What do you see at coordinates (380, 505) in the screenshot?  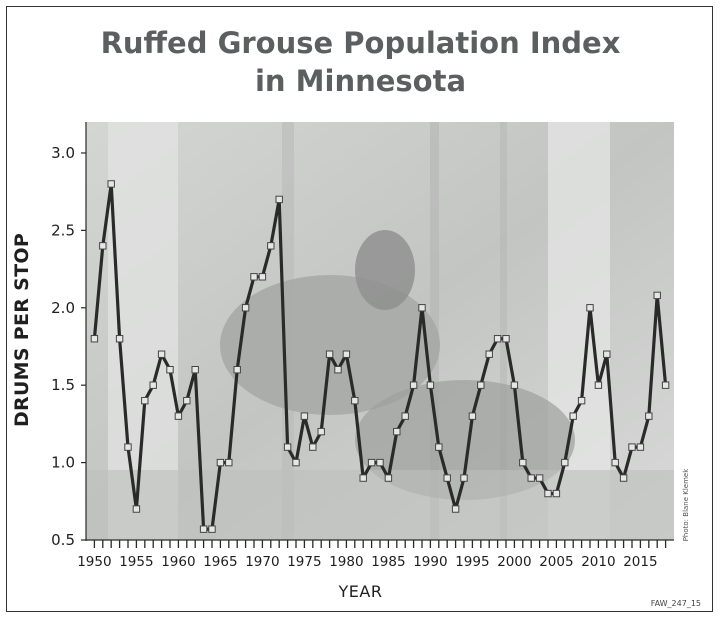 I see `photo-ground` at bounding box center [380, 505].